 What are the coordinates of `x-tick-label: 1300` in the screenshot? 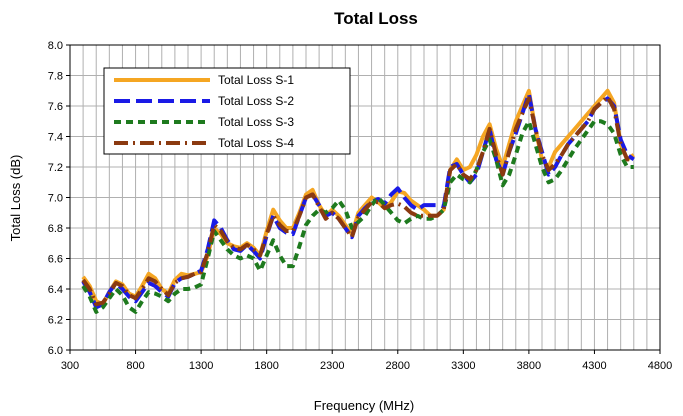 It's located at (201, 366).